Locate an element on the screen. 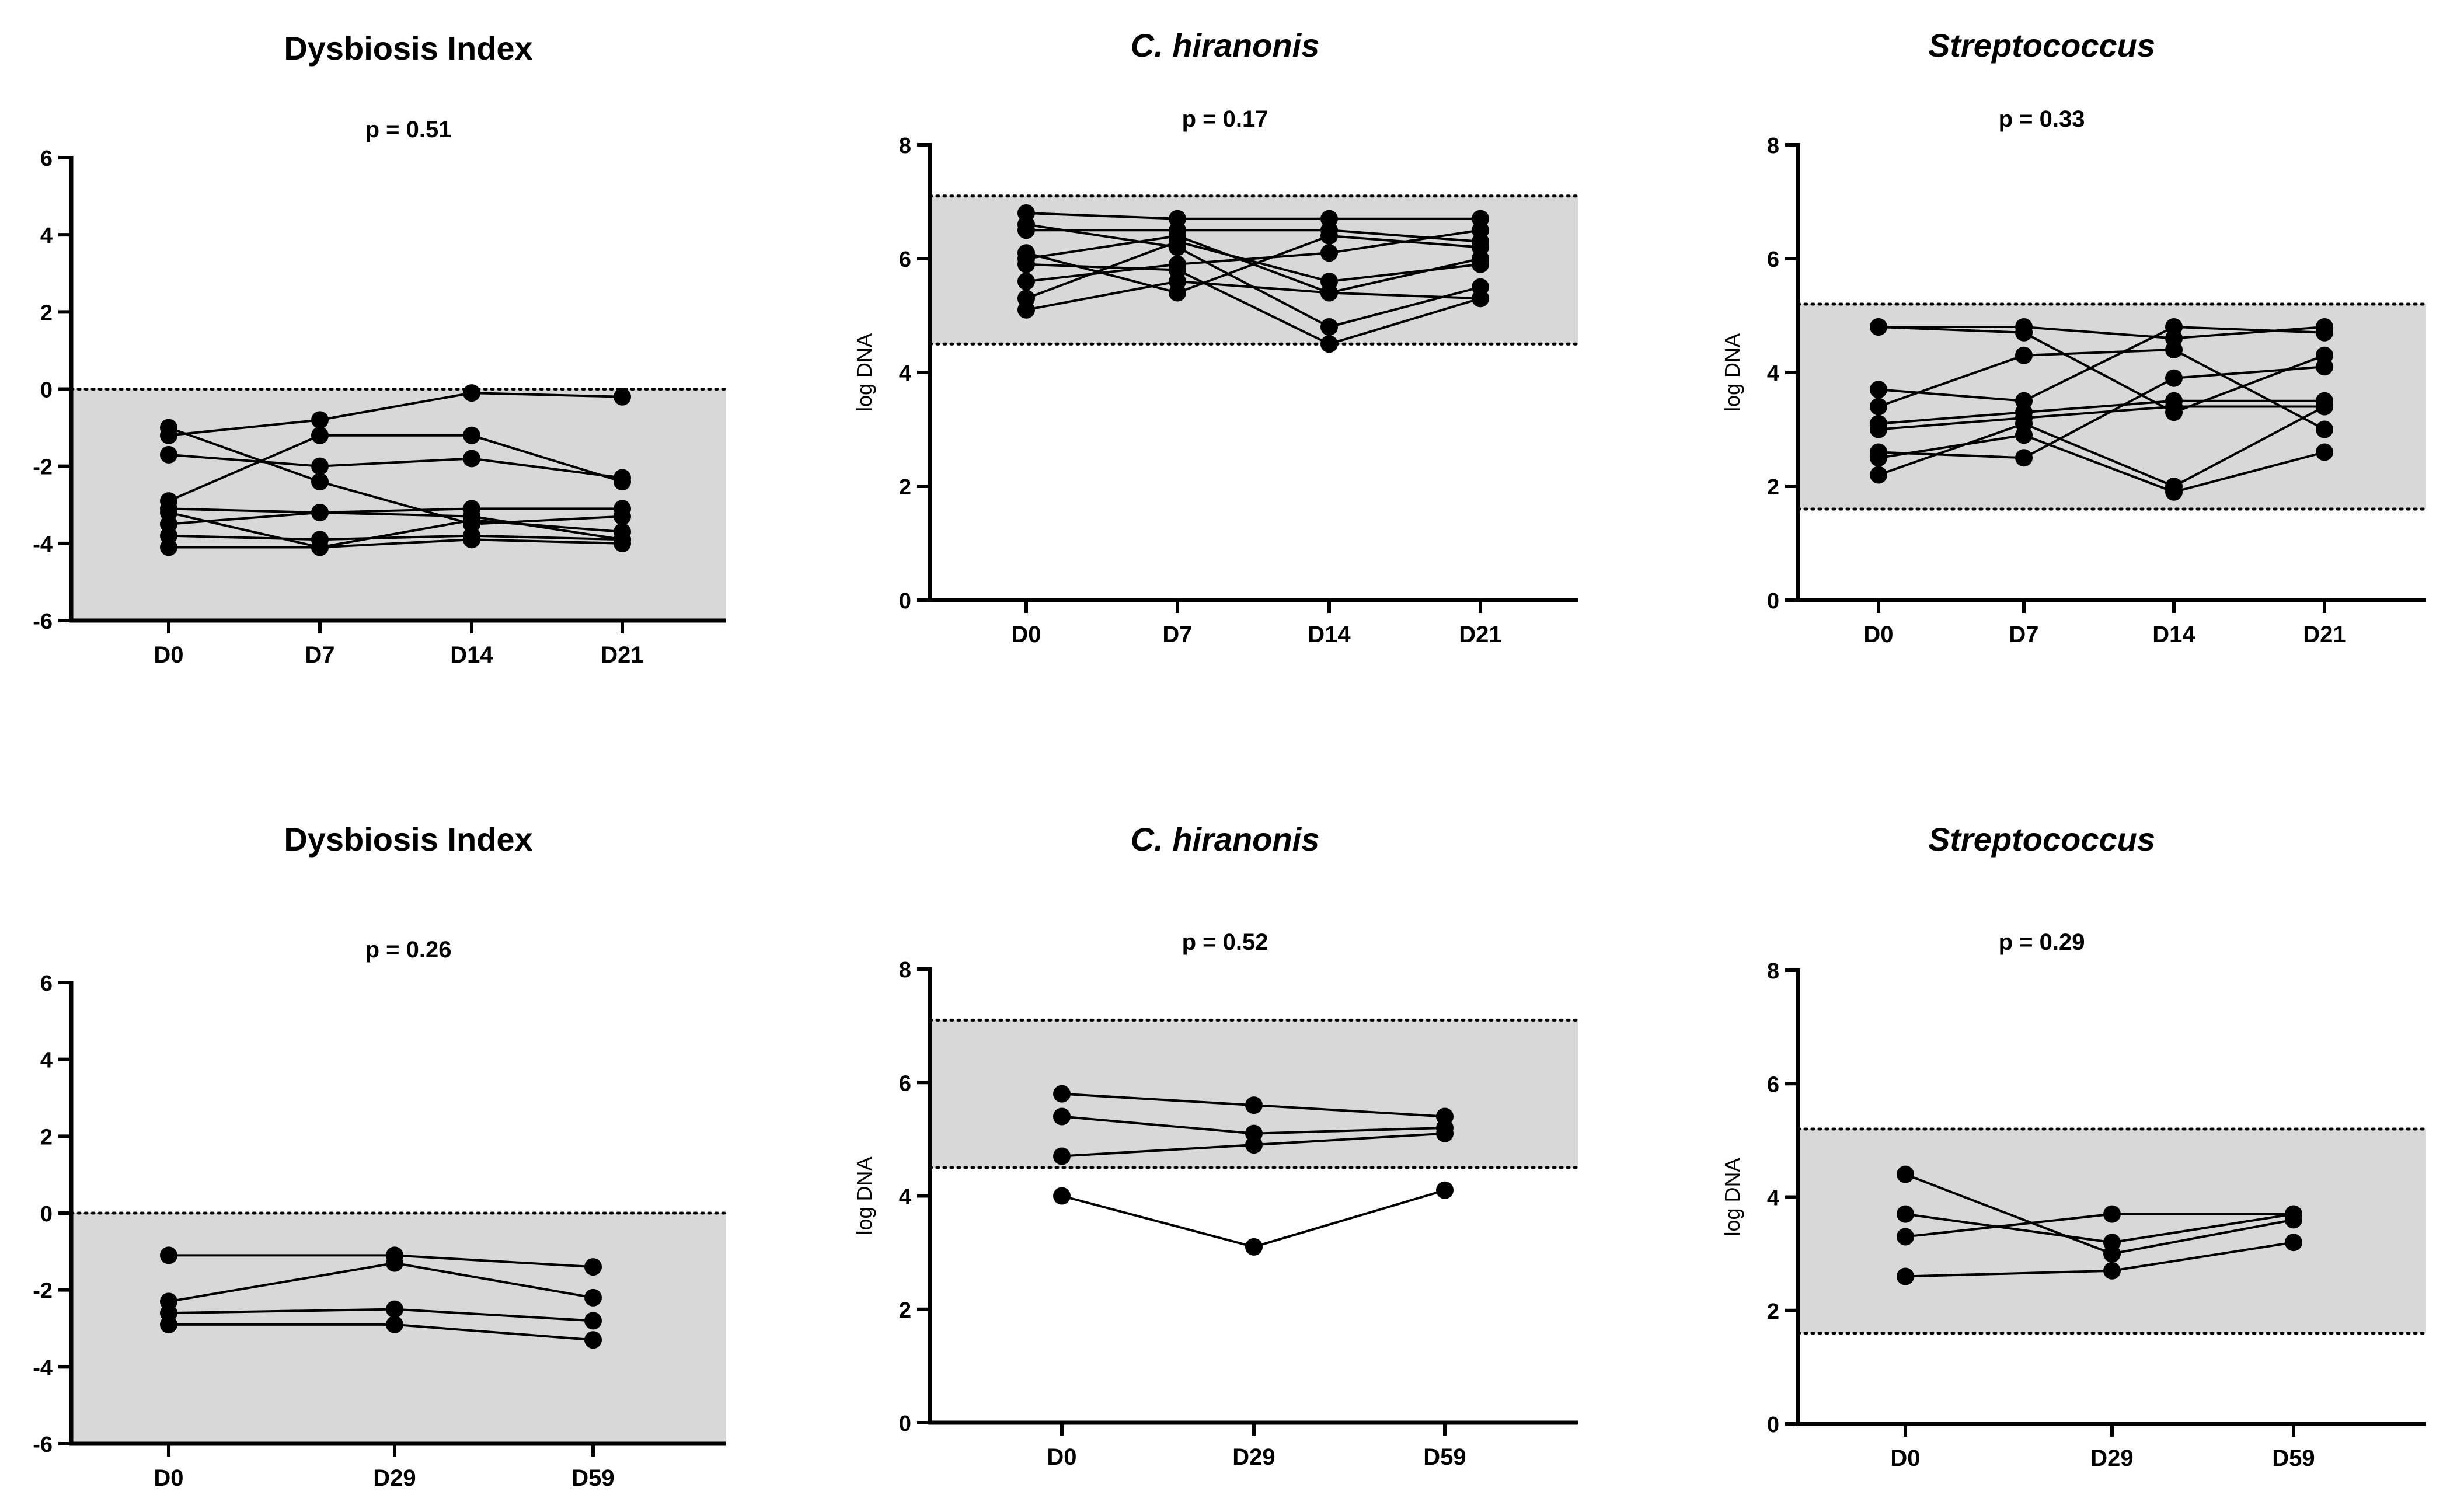 This screenshot has height=1512, width=2450. chart-area: -6 -4 -2 0 2 4 6 D0 D29 D59 is located at coordinates (380, 1231).